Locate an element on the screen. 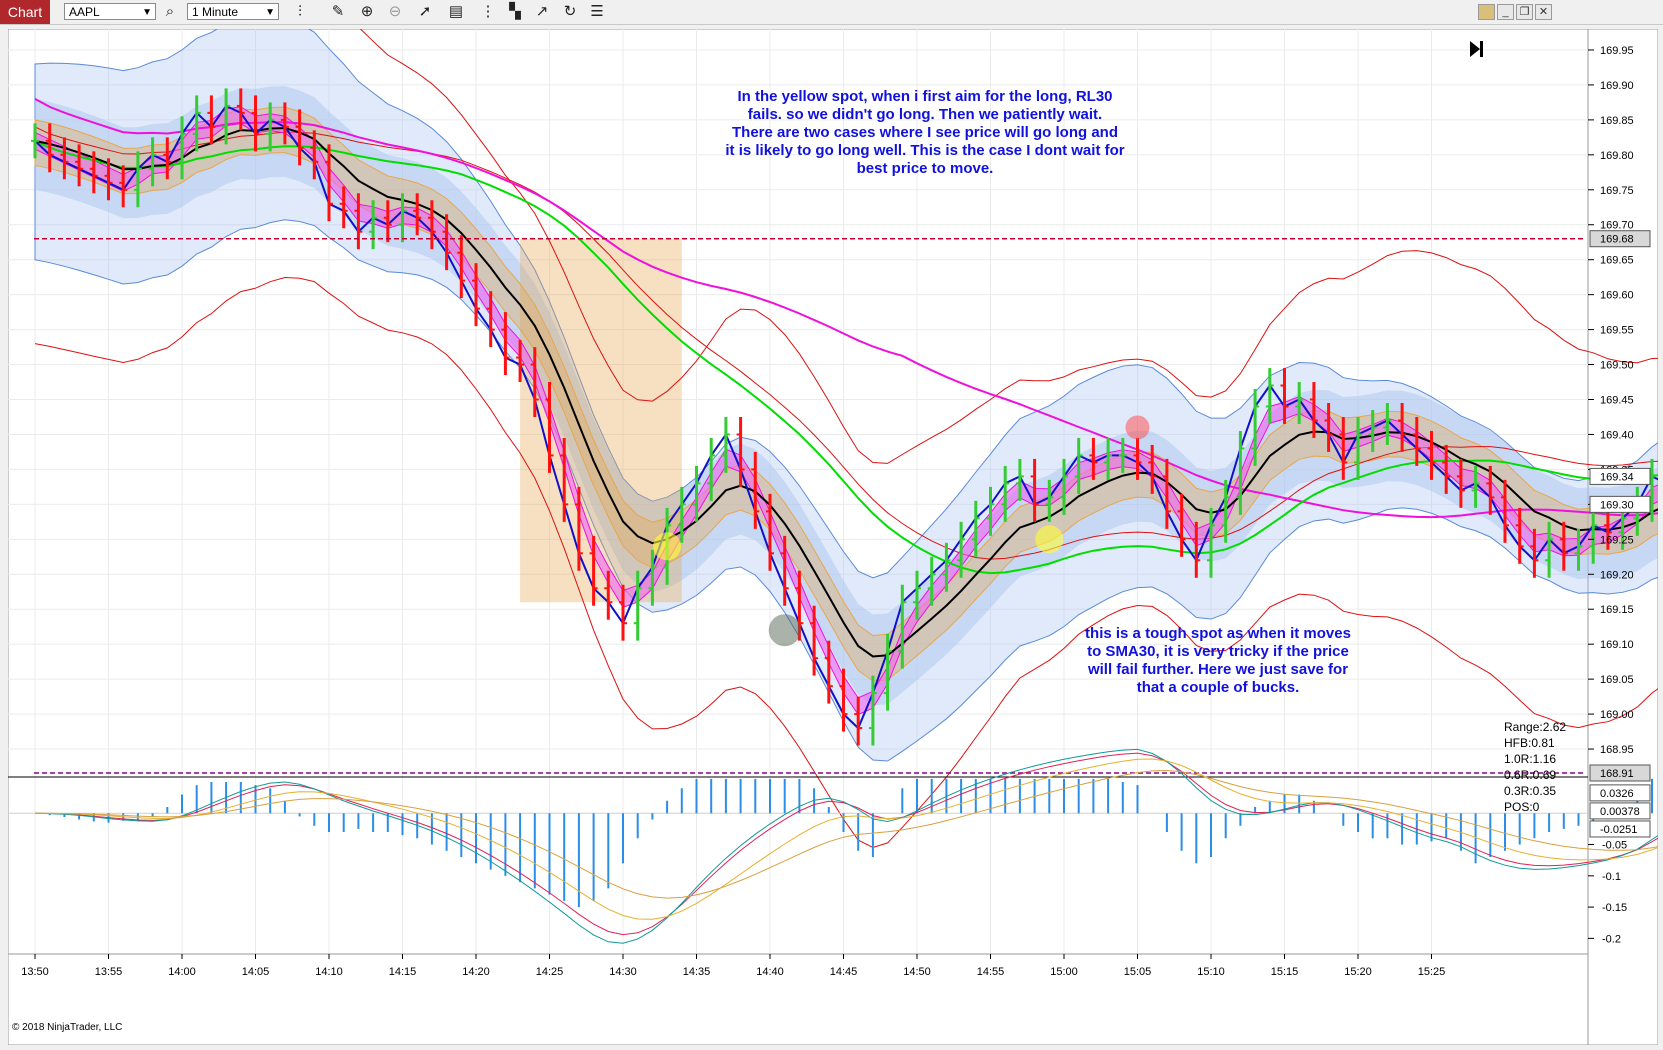 Image resolution: width=1663 pixels, height=1050 pixels. x-tick-label: 14:20 is located at coordinates (476, 972).